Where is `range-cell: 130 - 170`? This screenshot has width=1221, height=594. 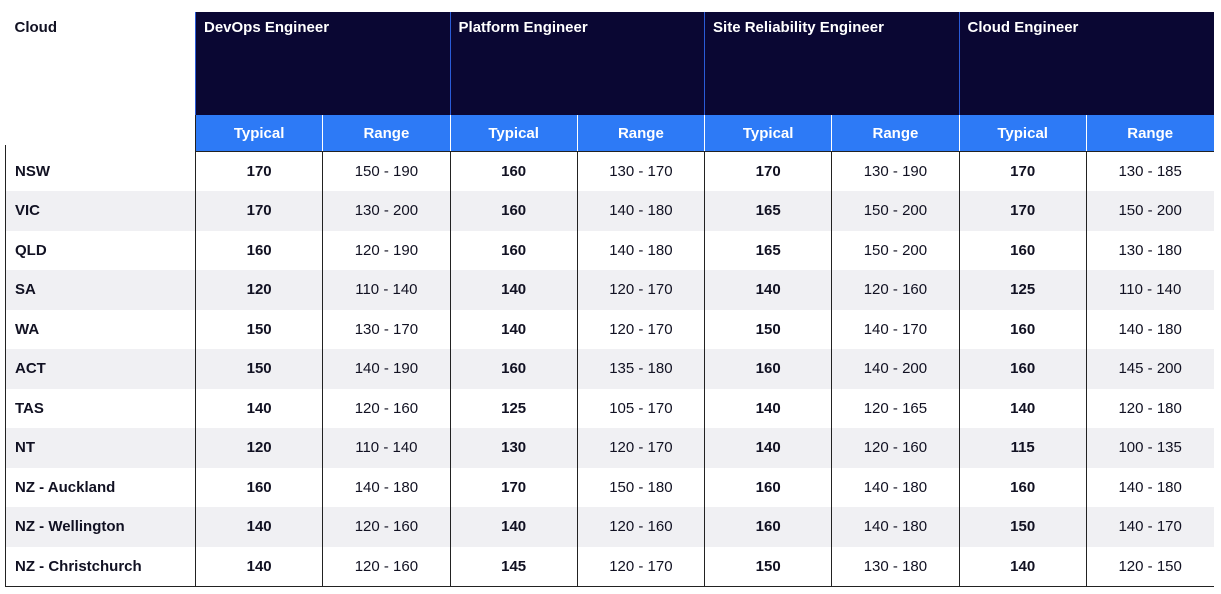
range-cell: 130 - 170 is located at coordinates (386, 329).